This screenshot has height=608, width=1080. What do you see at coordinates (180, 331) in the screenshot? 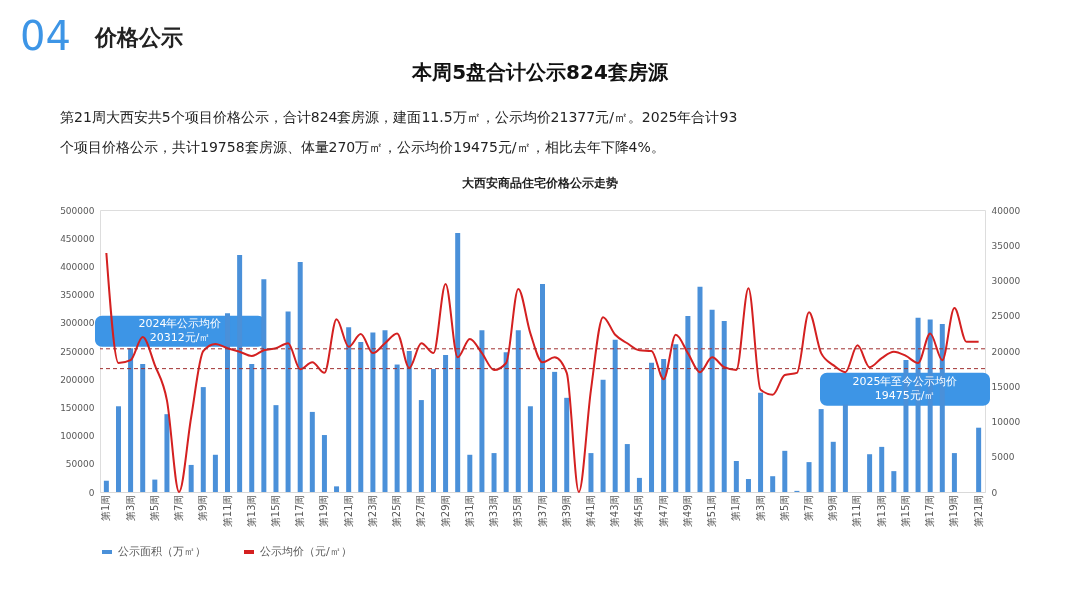
I see `ref-line-label: 2024年公示均价 20312元/㎡` at bounding box center [180, 331].